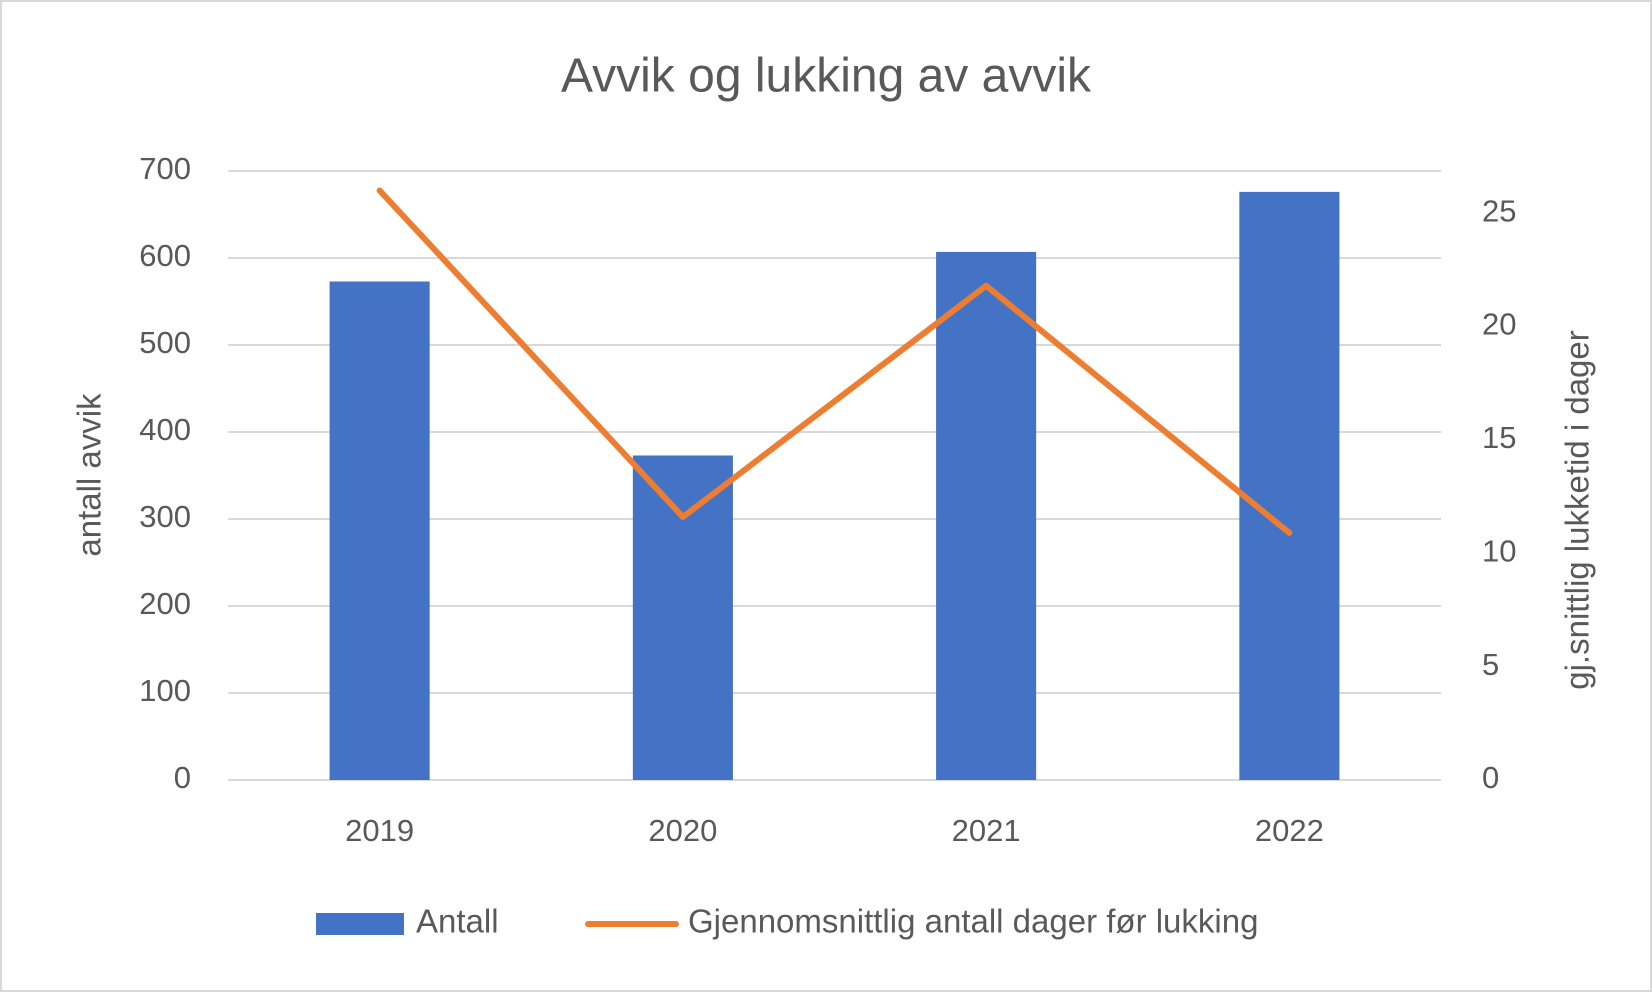  I want to click on y2-tick-label: 0, so click(1490, 777).